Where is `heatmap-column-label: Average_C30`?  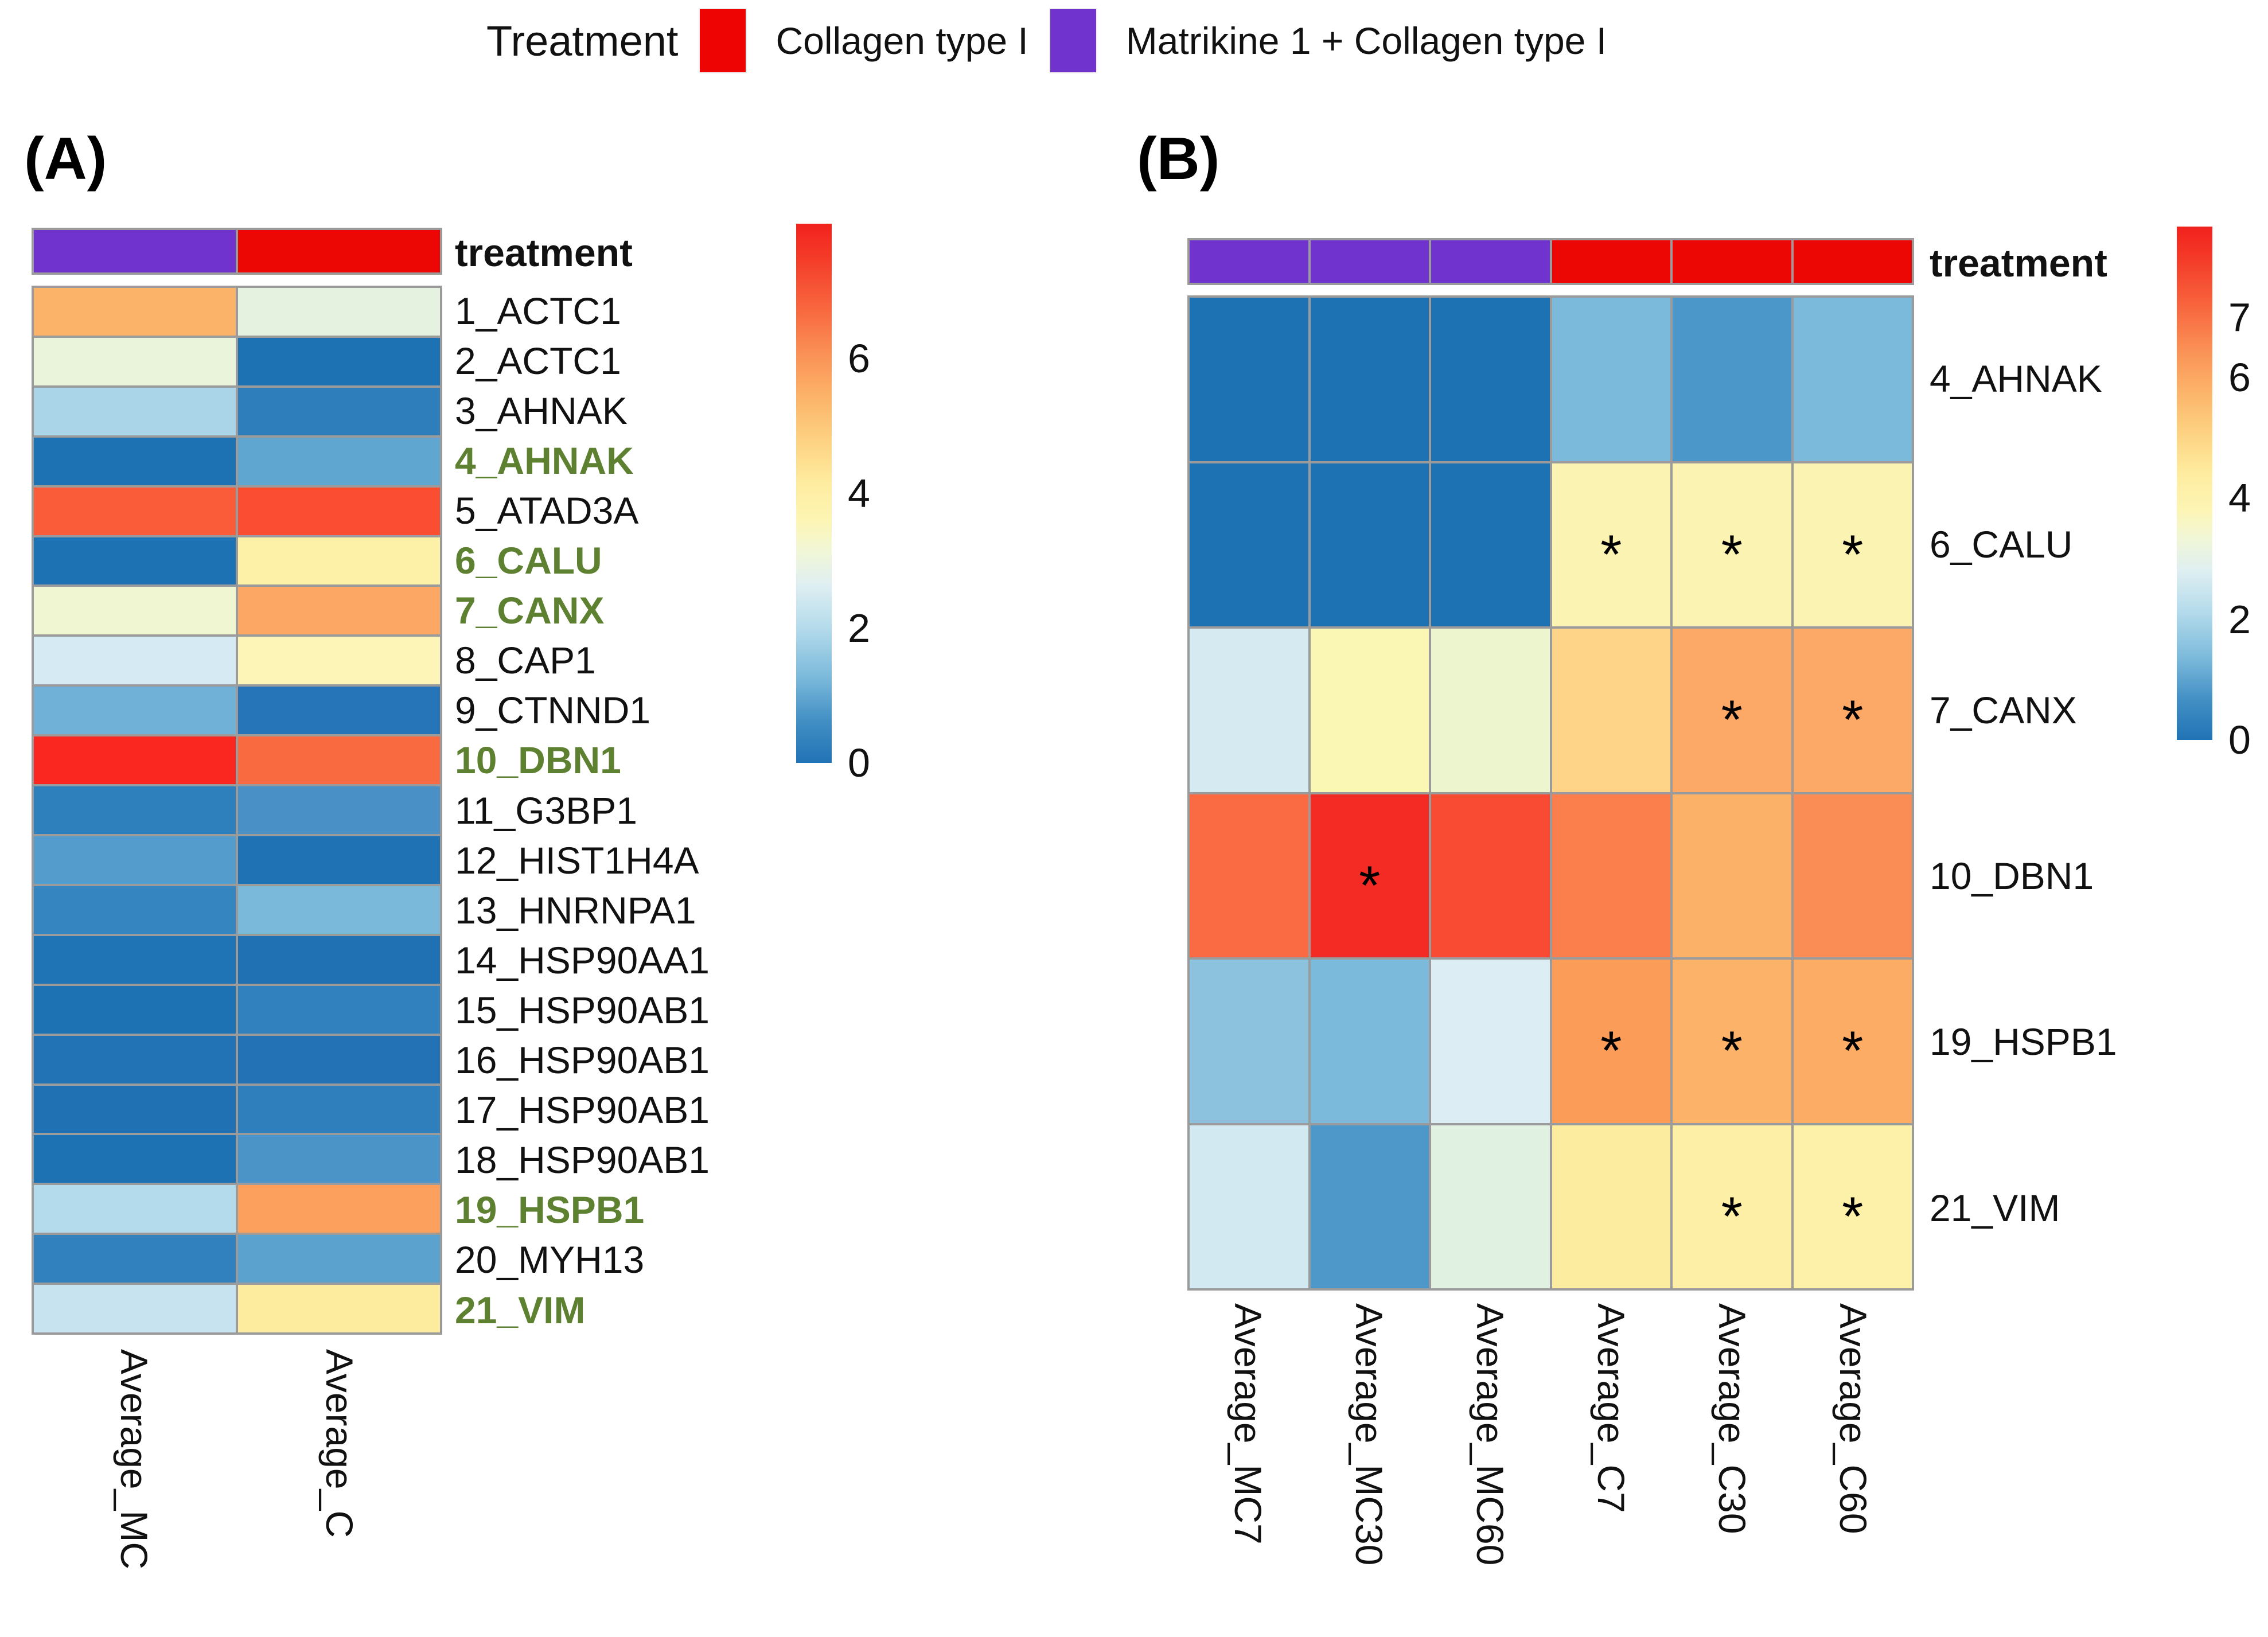
heatmap-column-label: Average_C30 is located at coordinates (1733, 1418).